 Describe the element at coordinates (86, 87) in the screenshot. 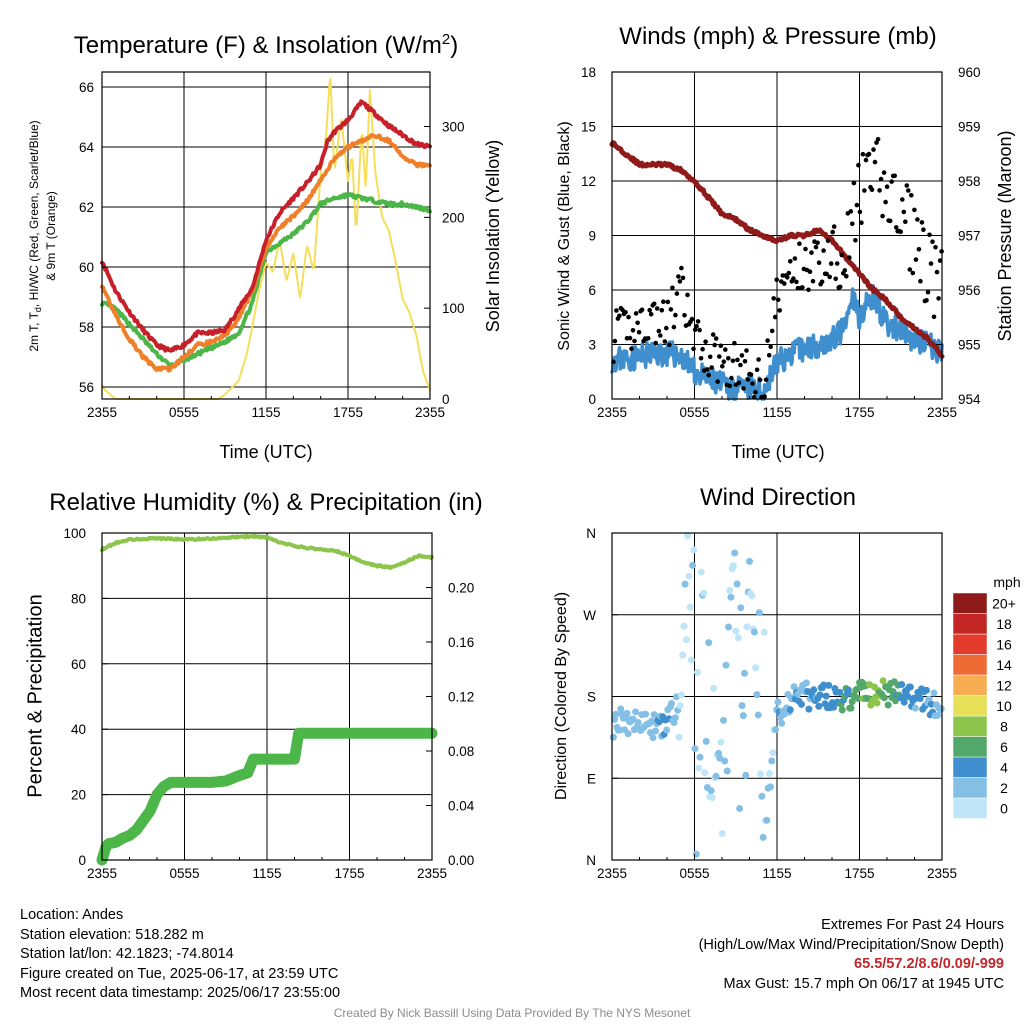

I see `y-tick-label: 66` at that location.